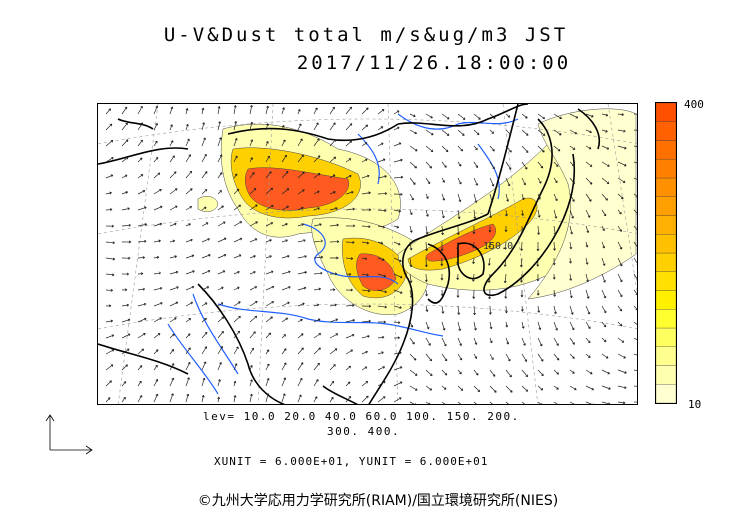 The image size is (752, 532). What do you see at coordinates (666, 253) in the screenshot?
I see `colorbar-swatches` at bounding box center [666, 253].